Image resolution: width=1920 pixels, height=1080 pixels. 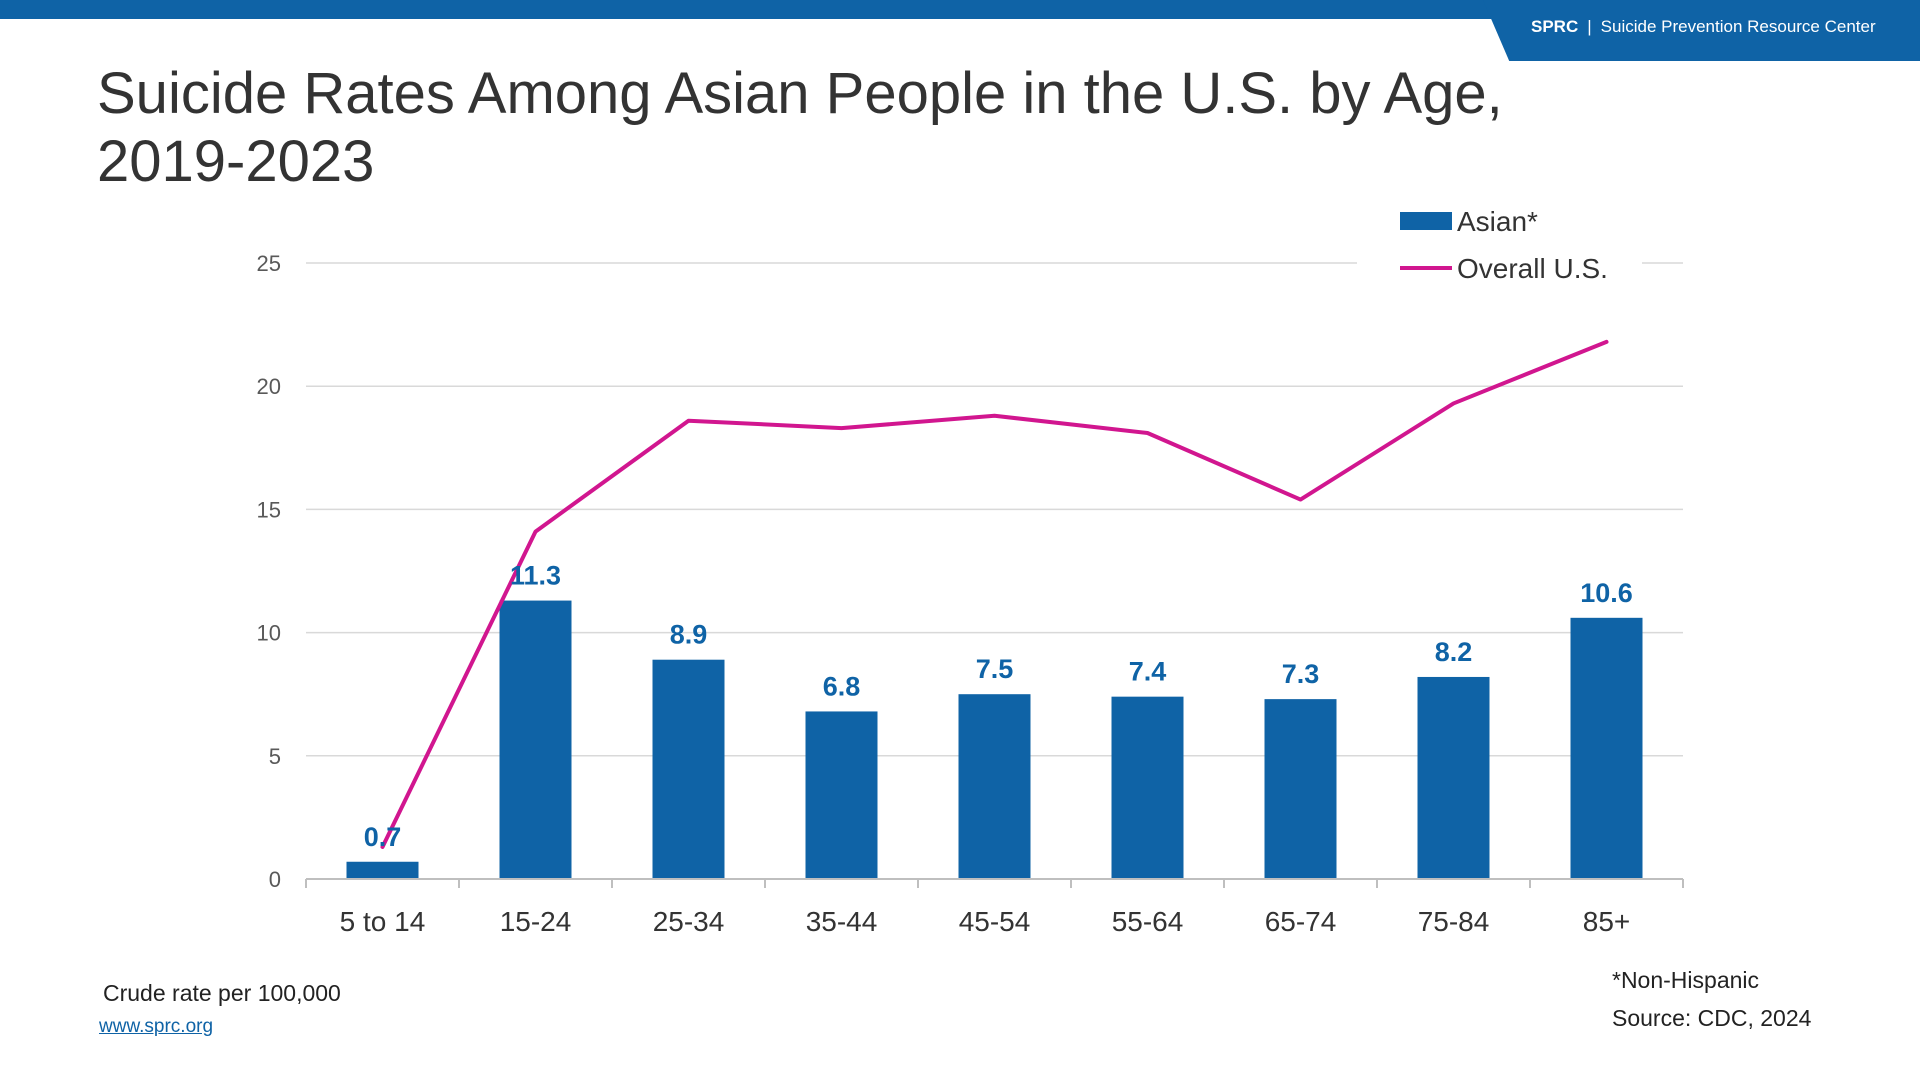 What do you see at coordinates (156, 1026) in the screenshot?
I see `website-link: www.sprc.org` at bounding box center [156, 1026].